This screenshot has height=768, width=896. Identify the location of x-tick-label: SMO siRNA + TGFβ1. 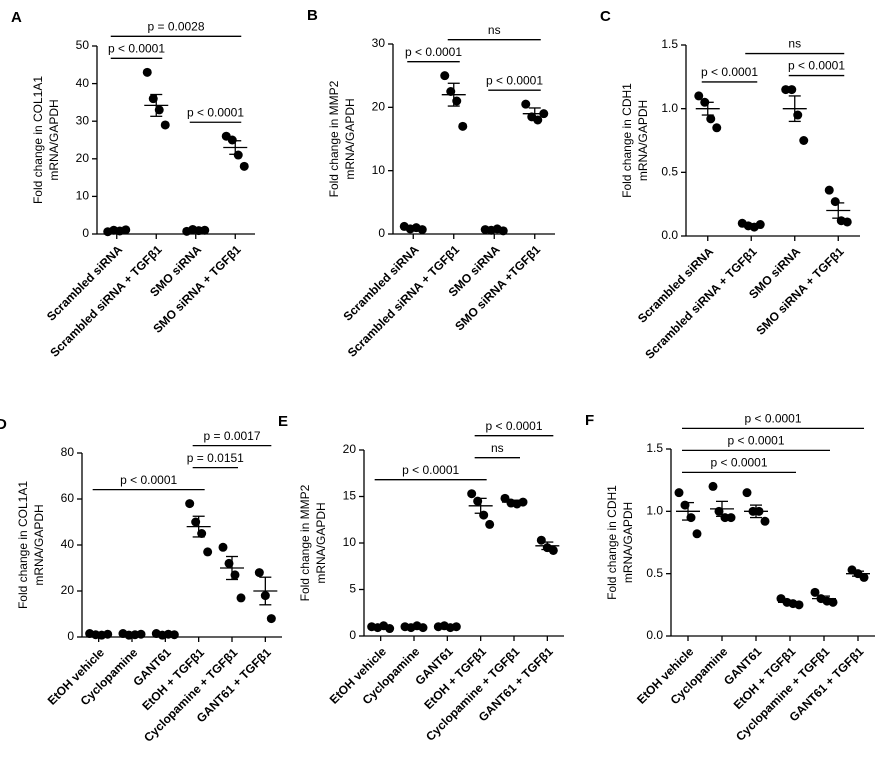
(799, 290).